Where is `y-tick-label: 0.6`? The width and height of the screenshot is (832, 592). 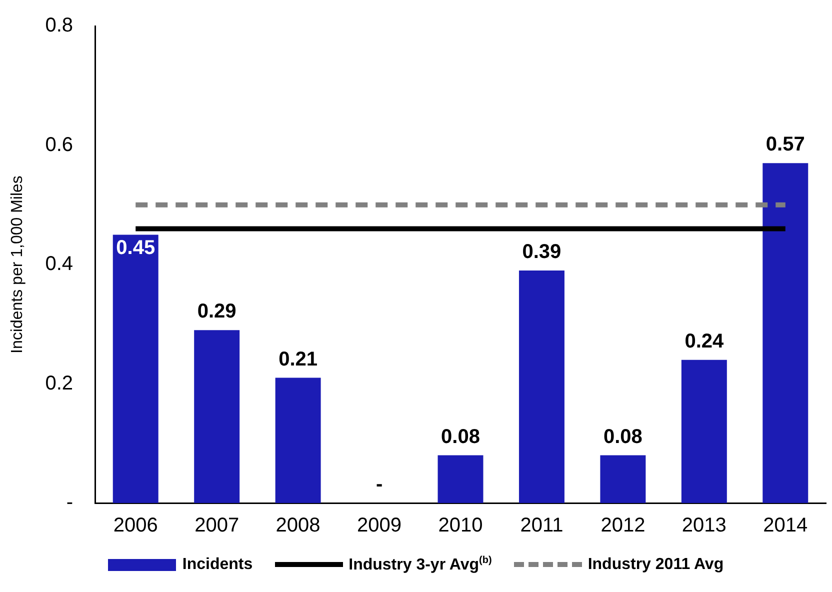 y-tick-label: 0.6 is located at coordinates (59, 145).